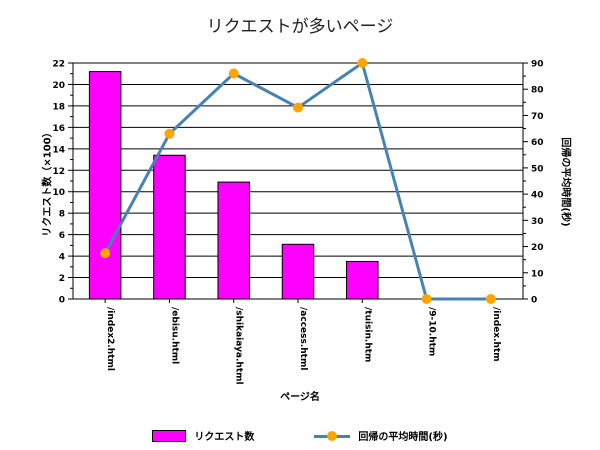 The height and width of the screenshot is (450, 600). Describe the element at coordinates (537, 274) in the screenshot. I see `y-tick-label-right: 10` at that location.